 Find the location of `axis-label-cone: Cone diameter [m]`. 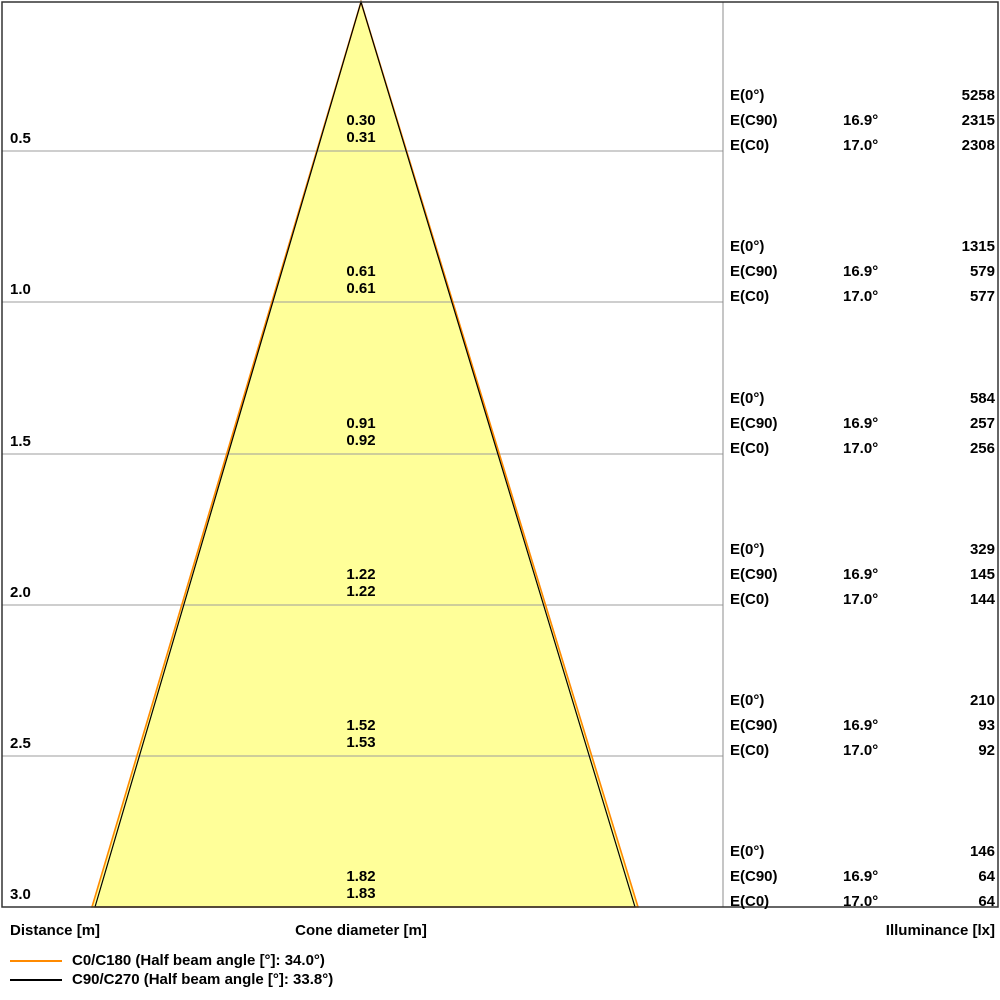

axis-label-cone: Cone diameter [m] is located at coordinates (361, 930).